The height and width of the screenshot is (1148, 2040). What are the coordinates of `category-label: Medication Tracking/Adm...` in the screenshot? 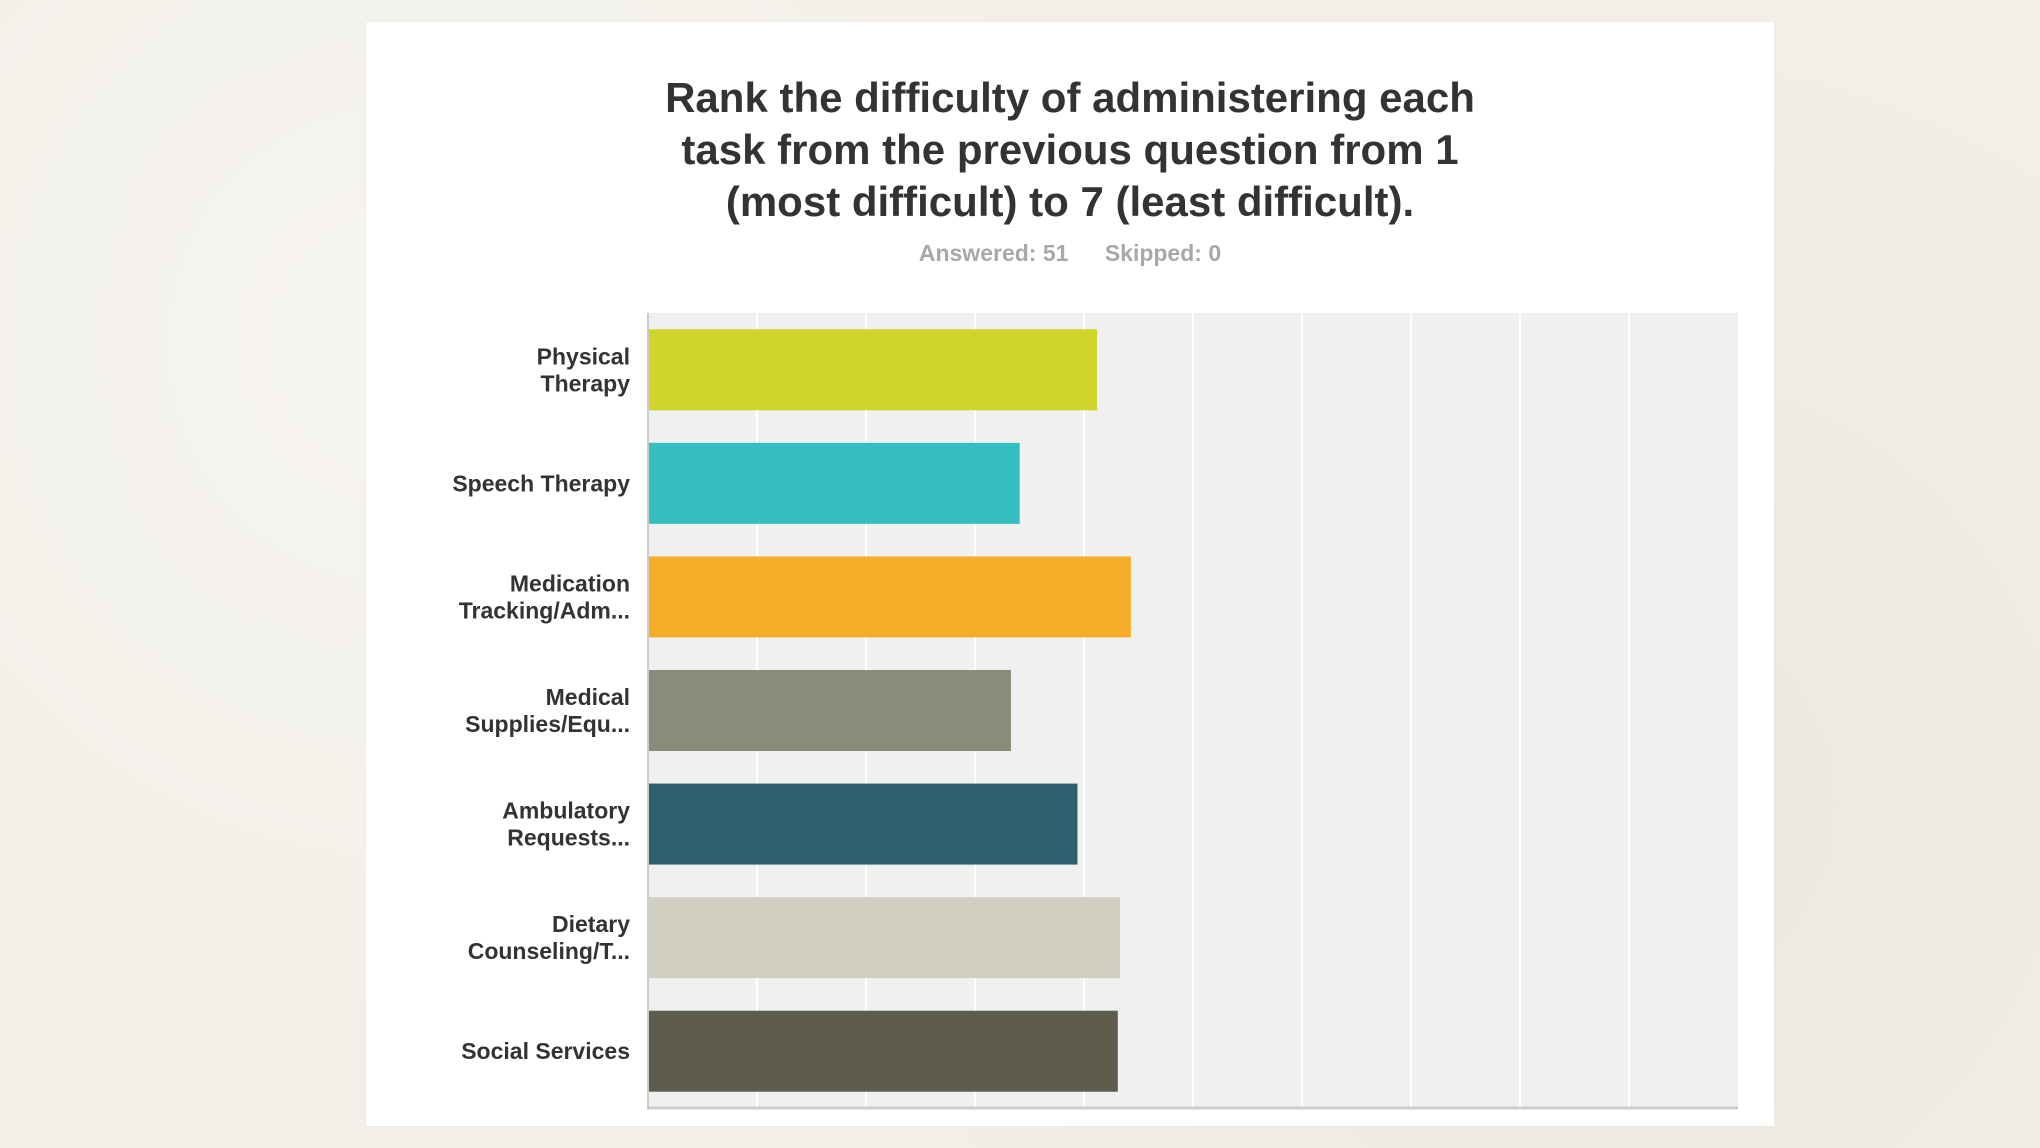 It's located at (544, 596).